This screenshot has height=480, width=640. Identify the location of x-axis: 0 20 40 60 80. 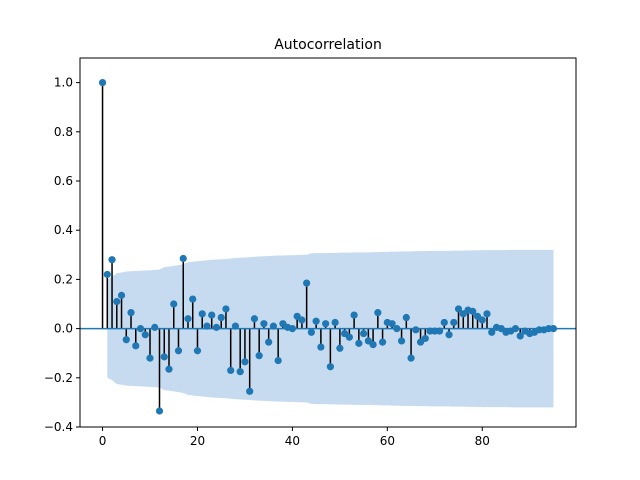
(294, 437).